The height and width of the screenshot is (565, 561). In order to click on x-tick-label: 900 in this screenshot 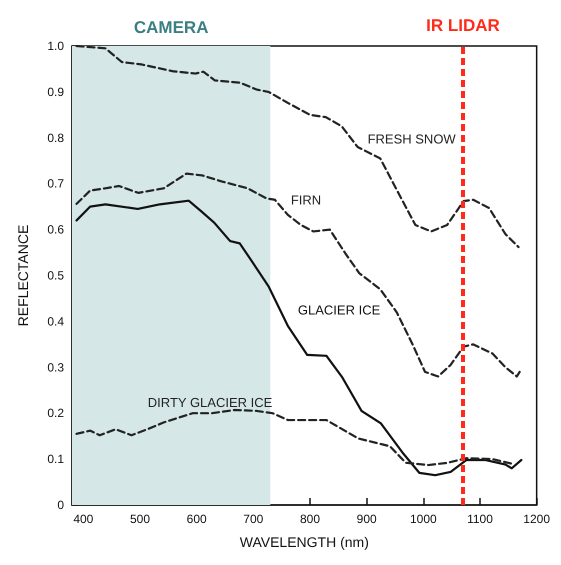, I will do `click(366, 519)`.